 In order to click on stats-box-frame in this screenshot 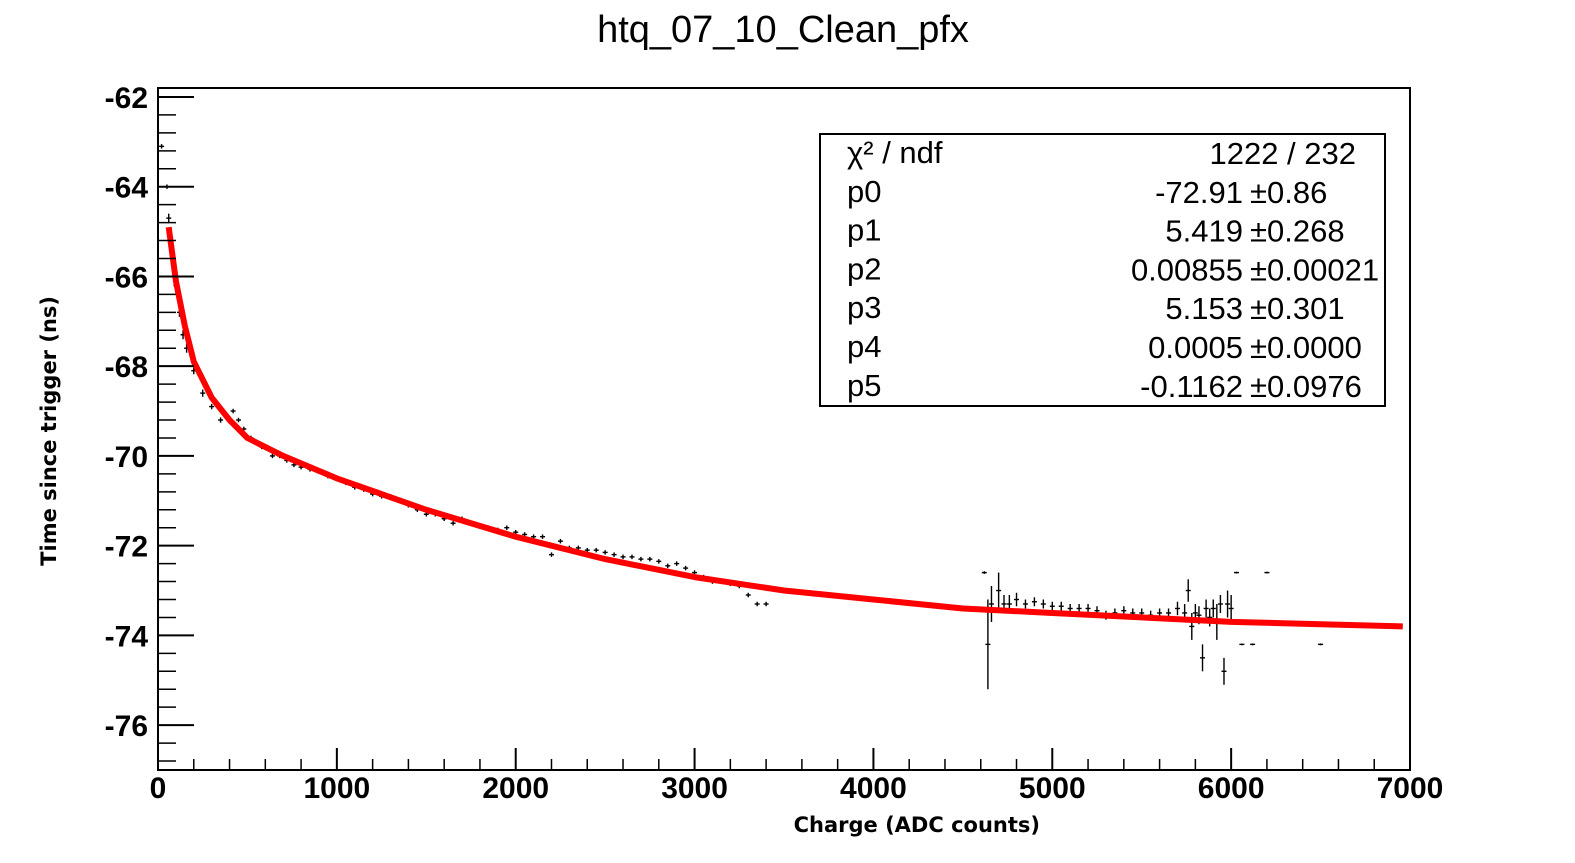, I will do `click(1102, 270)`.